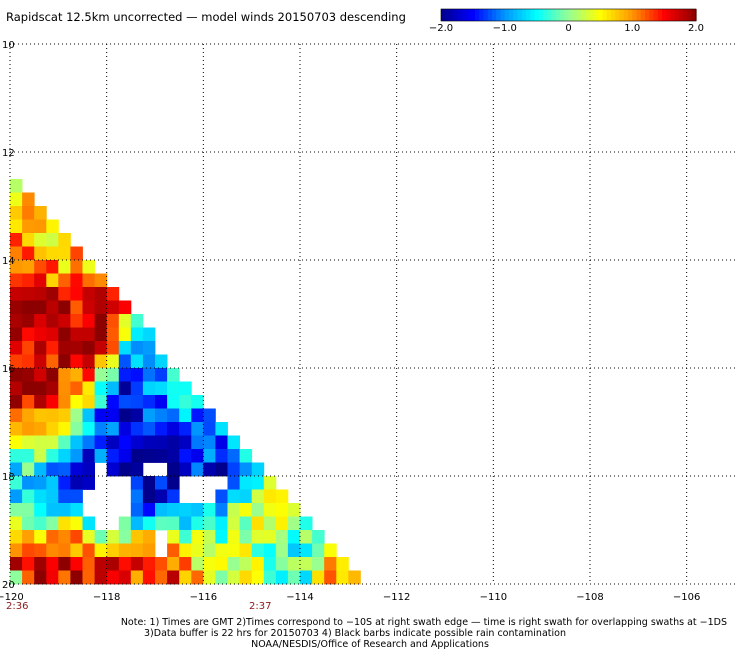 The height and width of the screenshot is (650, 740). What do you see at coordinates (568, 28) in the screenshot?
I see `colorbar-tick-label: 0` at bounding box center [568, 28].